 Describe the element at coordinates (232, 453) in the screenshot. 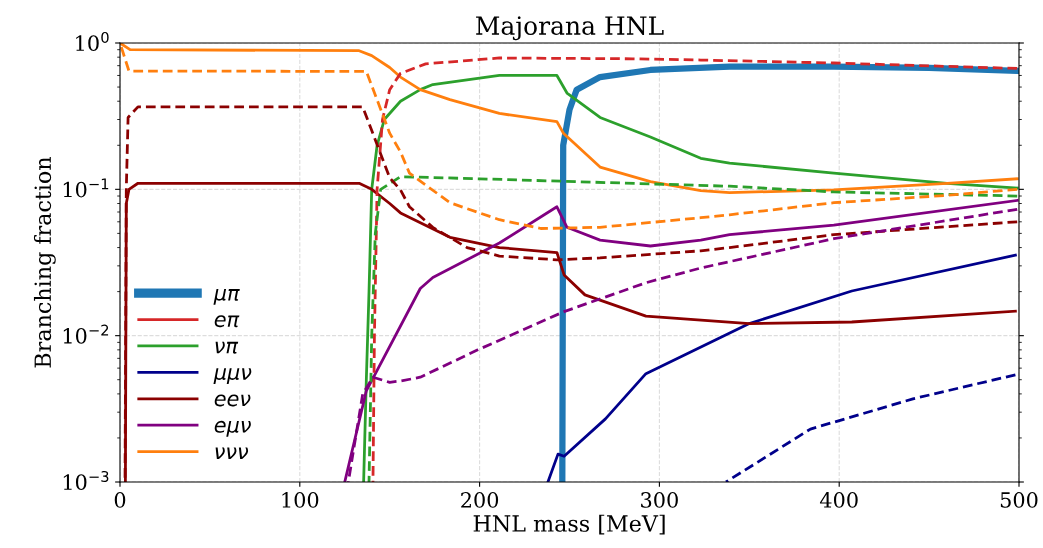

I see `legend-label: ννν` at that location.